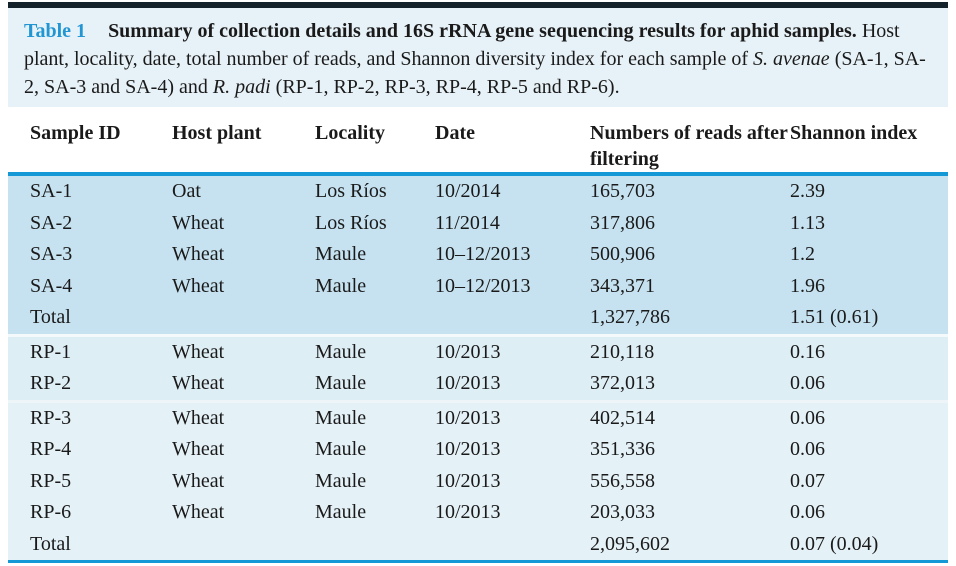  I want to click on cell-reads: 500,906, so click(622, 254).